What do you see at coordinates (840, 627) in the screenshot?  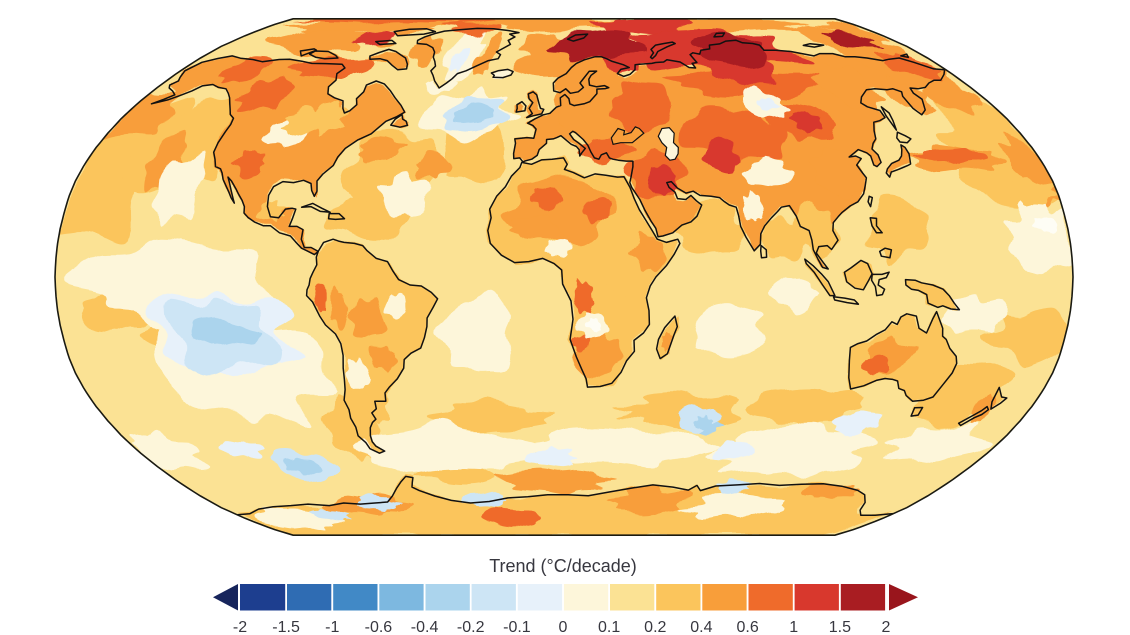 I see `svg-text: 1.5` at bounding box center [840, 627].